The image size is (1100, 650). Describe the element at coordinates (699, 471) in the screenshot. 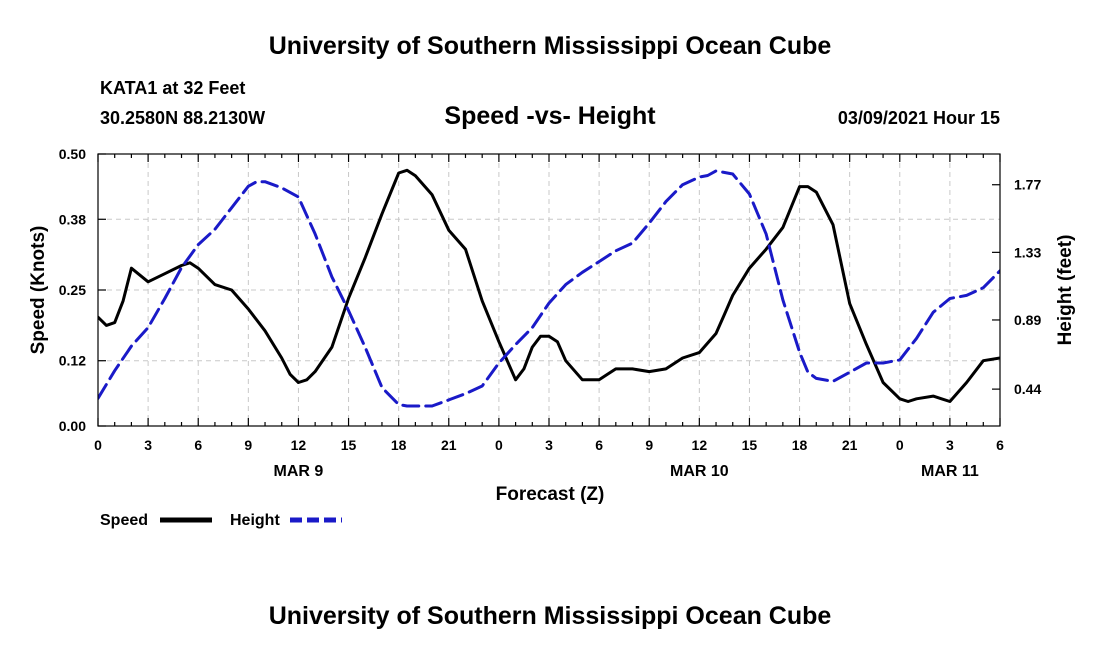

I see `date-label: MAR 10` at that location.